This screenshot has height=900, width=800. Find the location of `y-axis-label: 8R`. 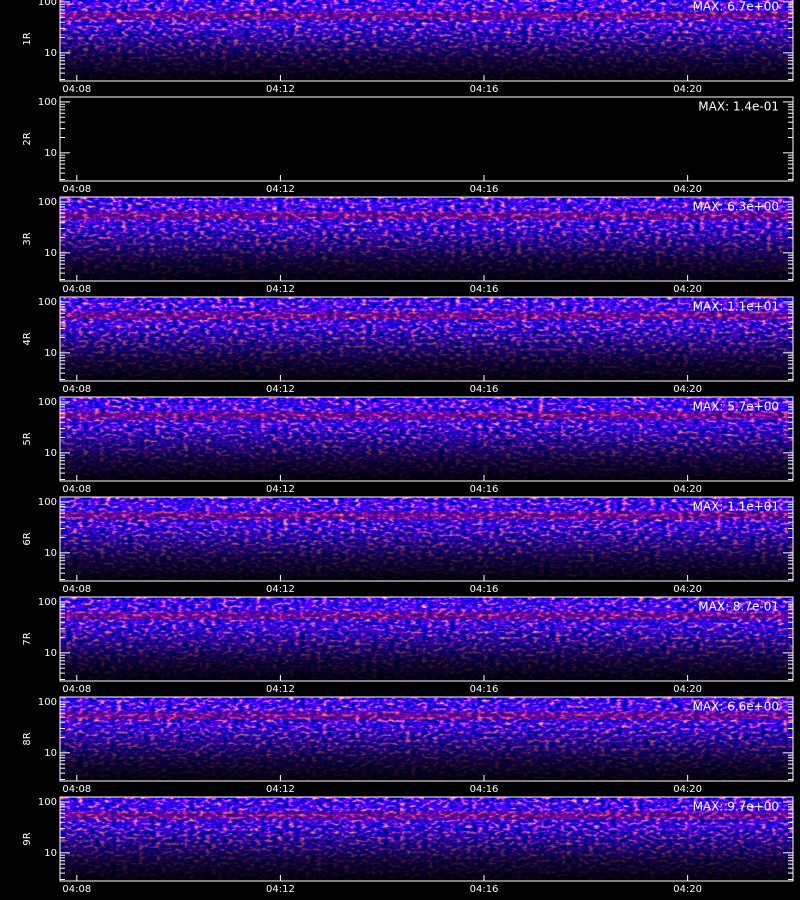

y-axis-label: 8R is located at coordinates (27, 738).